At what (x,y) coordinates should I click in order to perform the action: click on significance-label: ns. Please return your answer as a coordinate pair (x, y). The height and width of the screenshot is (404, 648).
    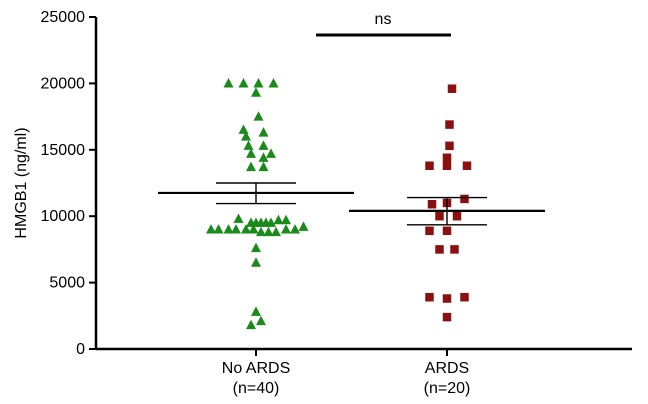
    Looking at the image, I should click on (383, 19).